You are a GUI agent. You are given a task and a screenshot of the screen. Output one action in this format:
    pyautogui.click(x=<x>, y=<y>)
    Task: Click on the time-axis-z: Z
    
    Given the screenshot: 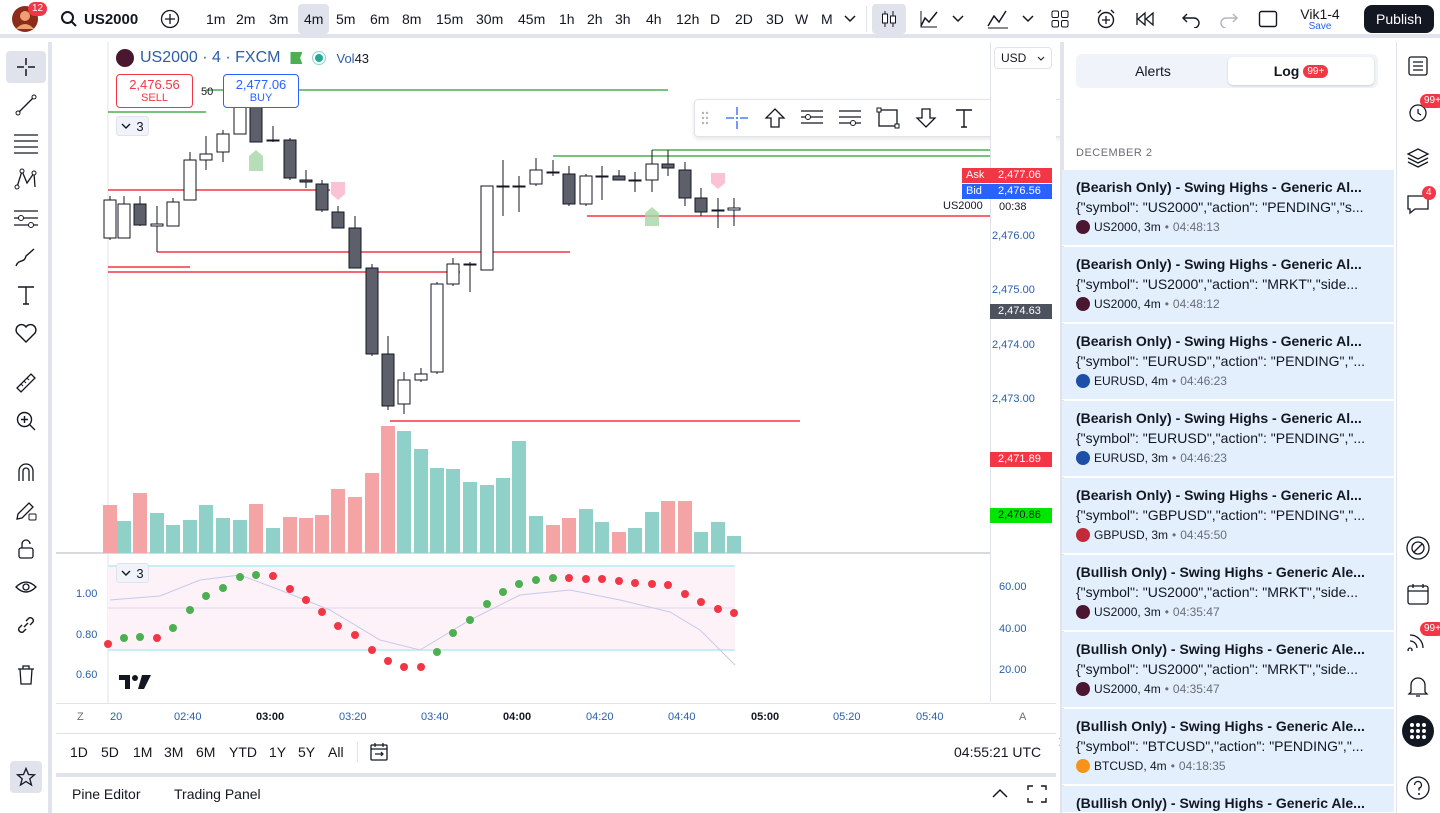 What is the action you would take?
    pyautogui.click(x=80, y=717)
    